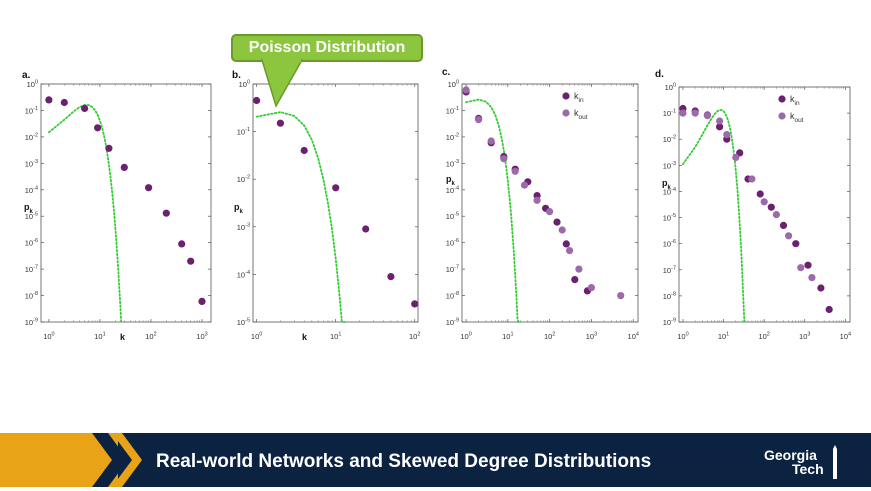 The height and width of the screenshot is (491, 871). What do you see at coordinates (117, 460) in the screenshot?
I see `chevron-icon` at bounding box center [117, 460].